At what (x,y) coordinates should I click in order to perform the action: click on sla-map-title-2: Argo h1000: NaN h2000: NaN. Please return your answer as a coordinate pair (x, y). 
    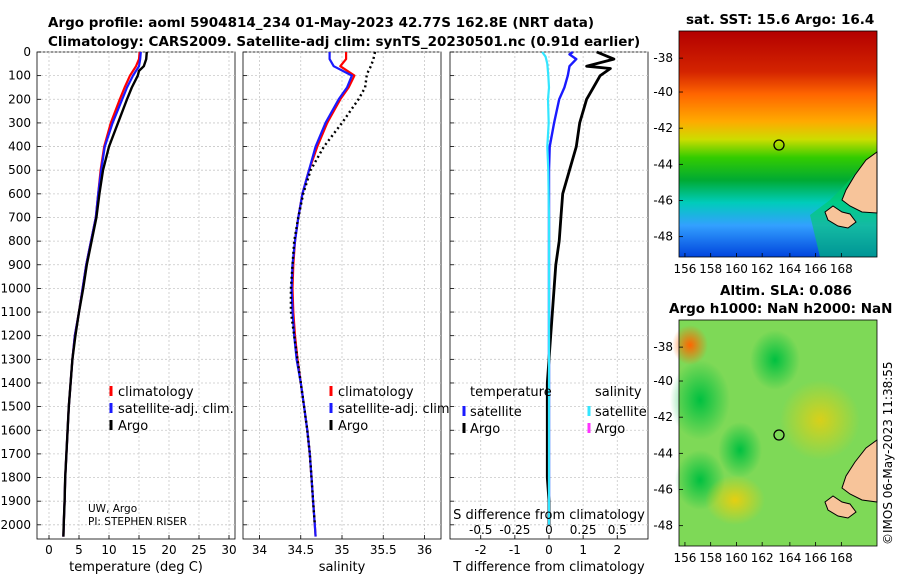
    Looking at the image, I should click on (780, 309).